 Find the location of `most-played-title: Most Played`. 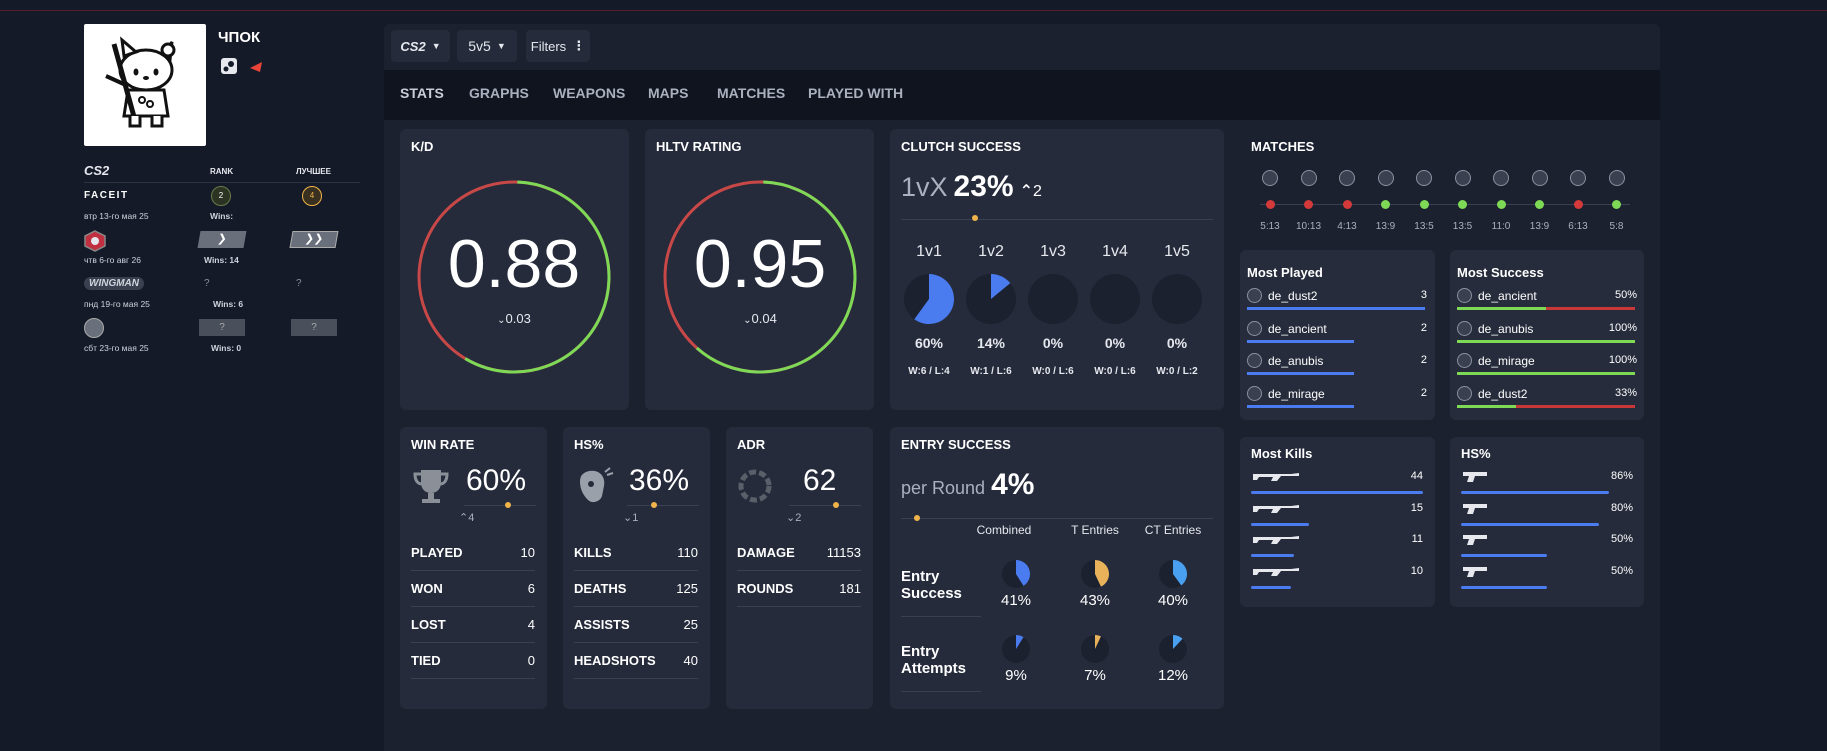

most-played-title: Most Played is located at coordinates (1285, 272).